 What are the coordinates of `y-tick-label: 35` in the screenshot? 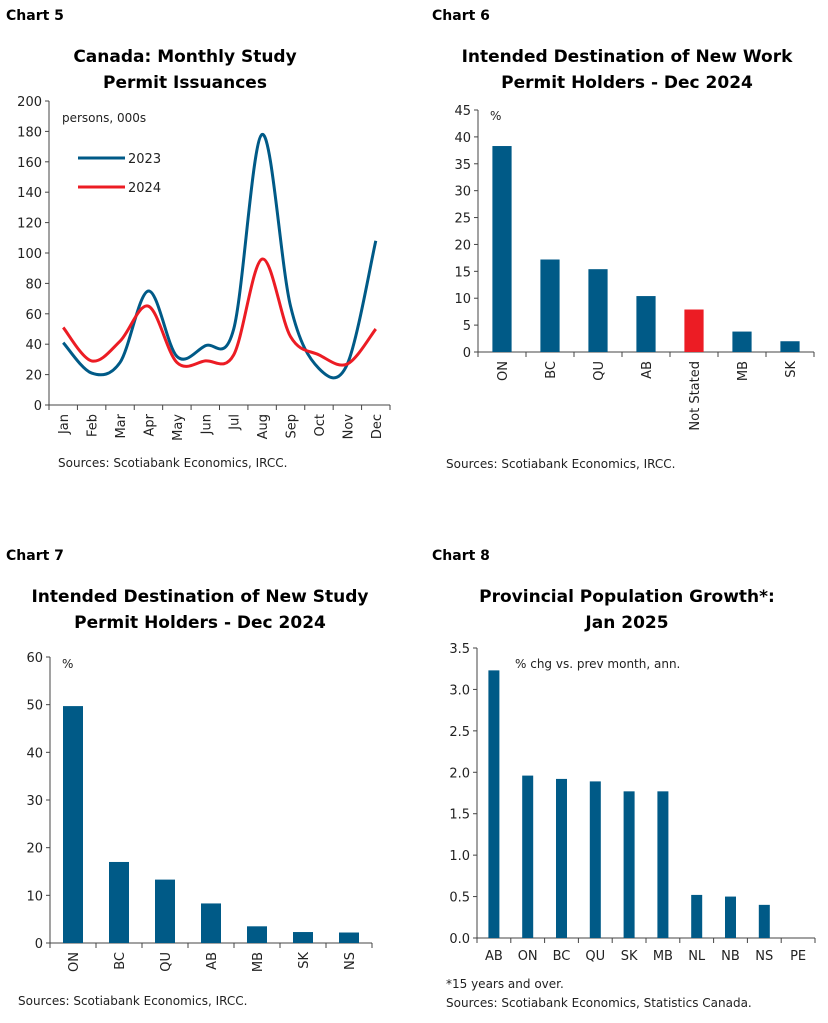 It's located at (462, 165).